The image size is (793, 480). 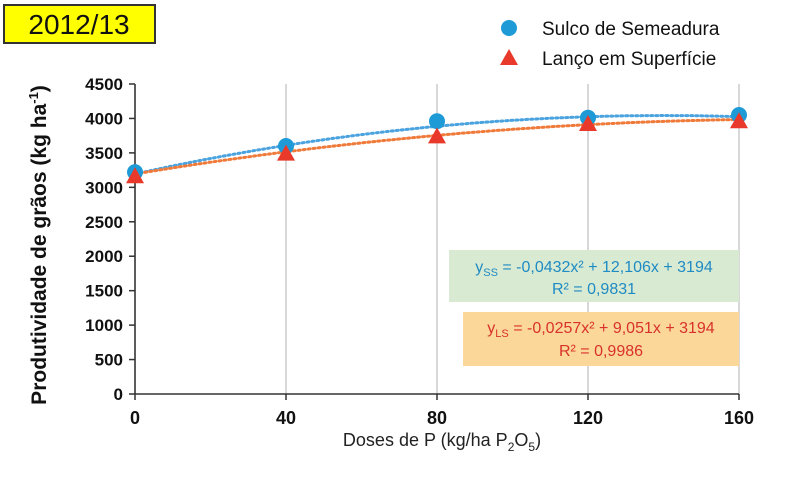 I want to click on x-tick-label: 0, so click(x=135, y=418).